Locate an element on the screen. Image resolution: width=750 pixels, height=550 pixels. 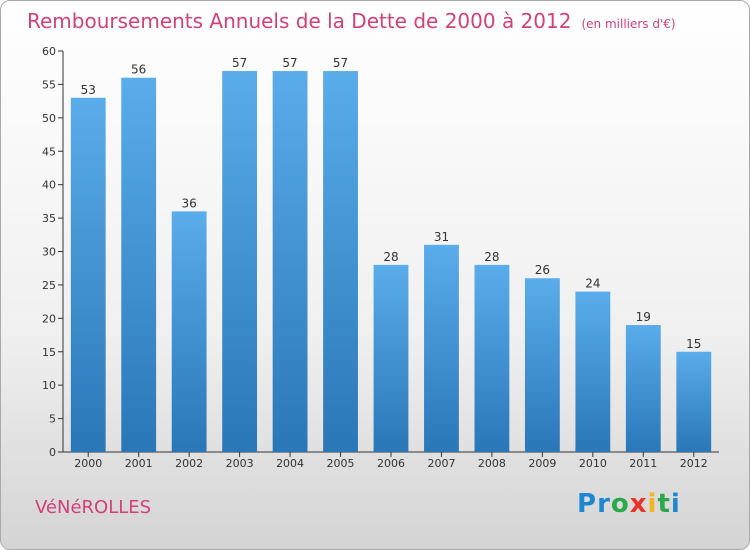
logo-letter: o is located at coordinates (620, 504).